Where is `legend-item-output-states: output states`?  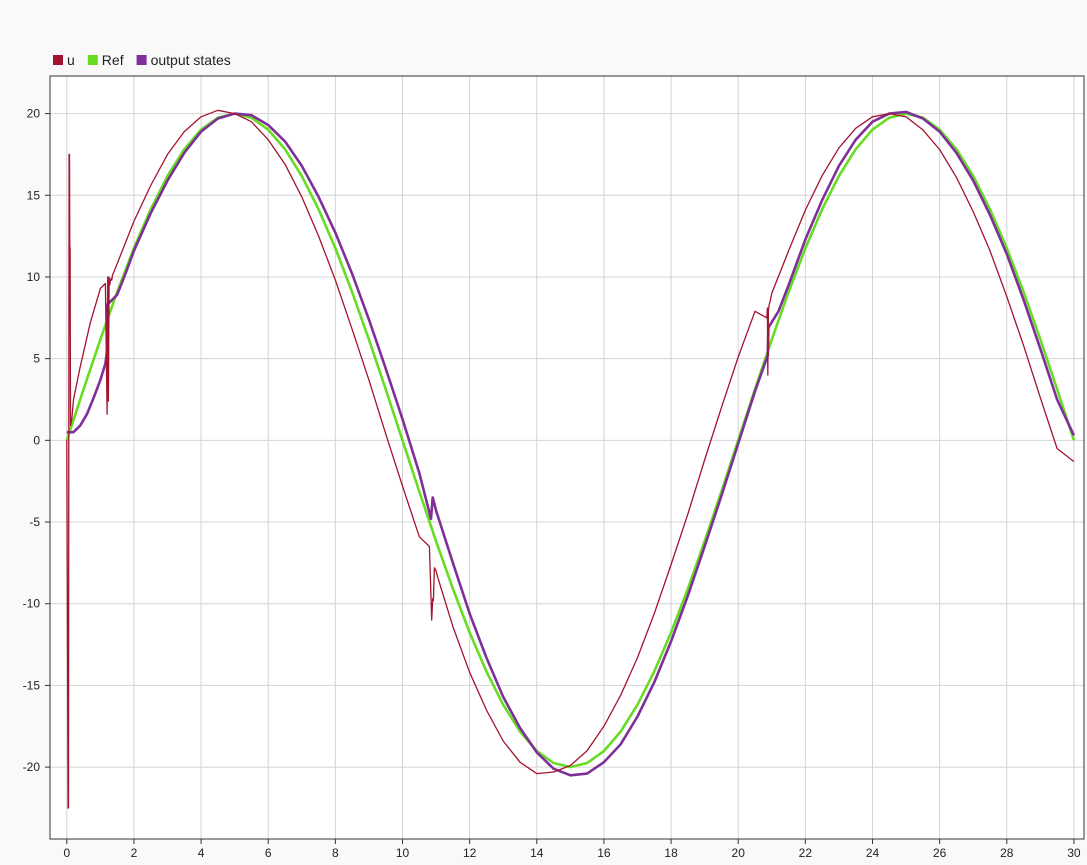
legend-item-output-states: output states is located at coordinates (183, 60).